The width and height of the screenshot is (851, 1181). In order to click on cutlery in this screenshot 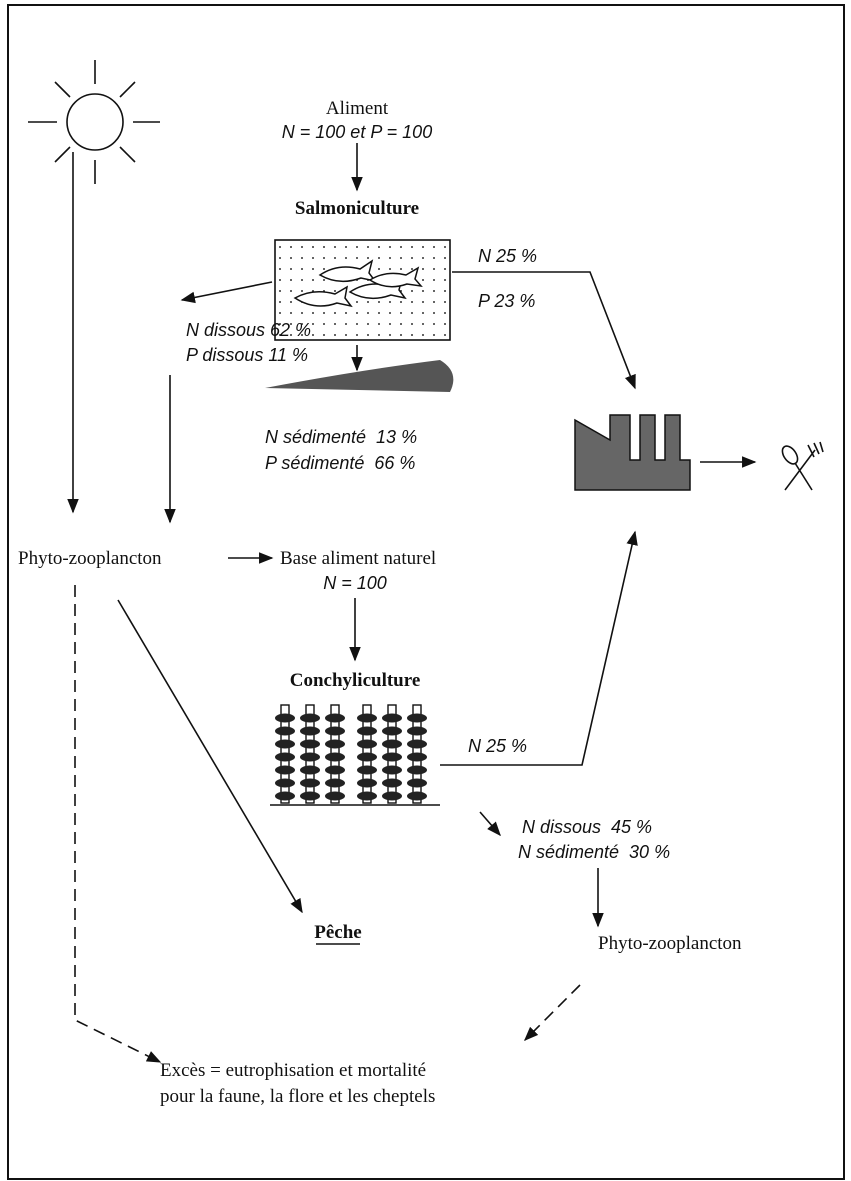, I will do `click(802, 466)`.